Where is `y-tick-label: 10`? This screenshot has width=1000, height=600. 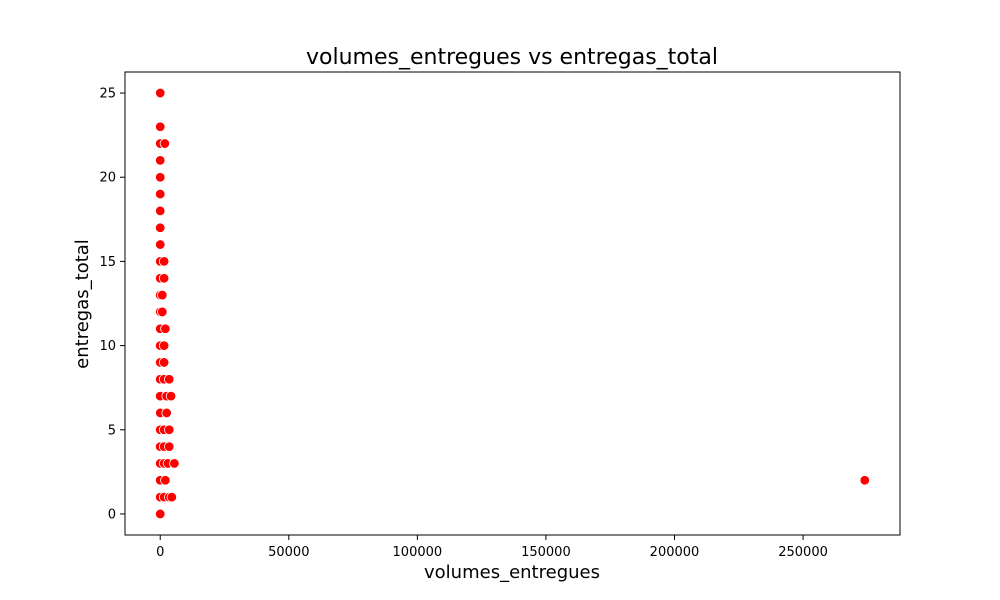
y-tick-label: 10 is located at coordinates (107, 346).